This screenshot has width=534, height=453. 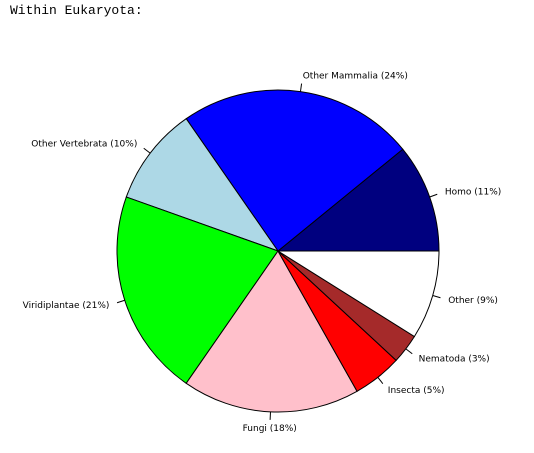 I want to click on pie-slice-label: Other Vertebrata (10%), so click(x=84, y=144).